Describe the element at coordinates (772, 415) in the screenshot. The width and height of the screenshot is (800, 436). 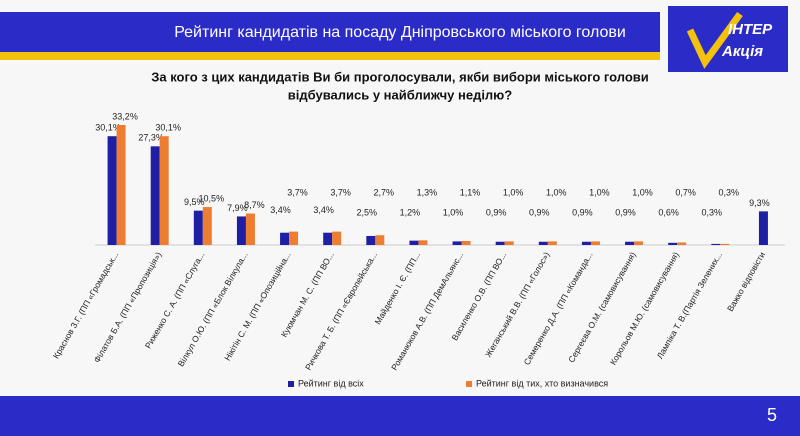
I see `page-number: 5` at that location.